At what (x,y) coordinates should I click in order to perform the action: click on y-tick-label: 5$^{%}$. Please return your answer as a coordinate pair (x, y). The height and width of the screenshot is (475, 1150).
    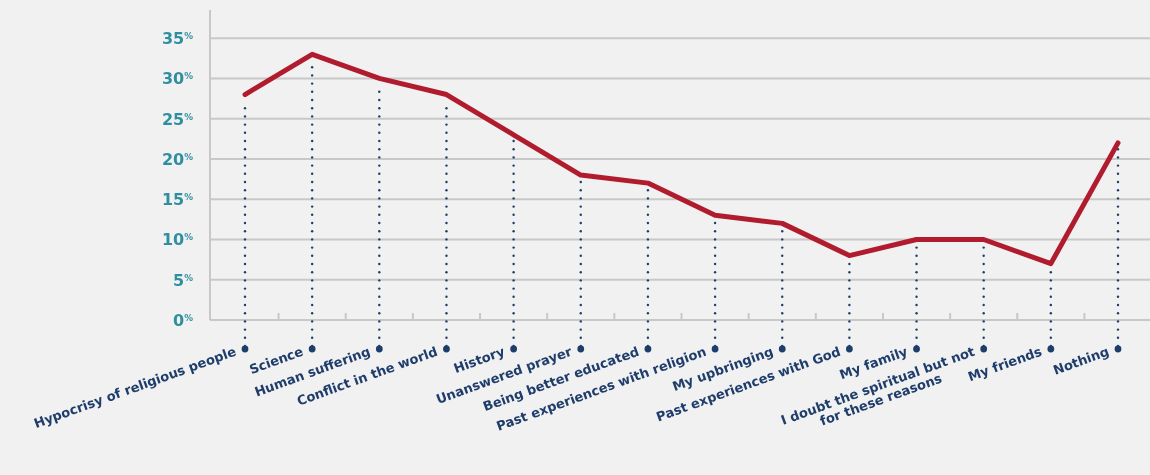
    Looking at the image, I should click on (183, 280).